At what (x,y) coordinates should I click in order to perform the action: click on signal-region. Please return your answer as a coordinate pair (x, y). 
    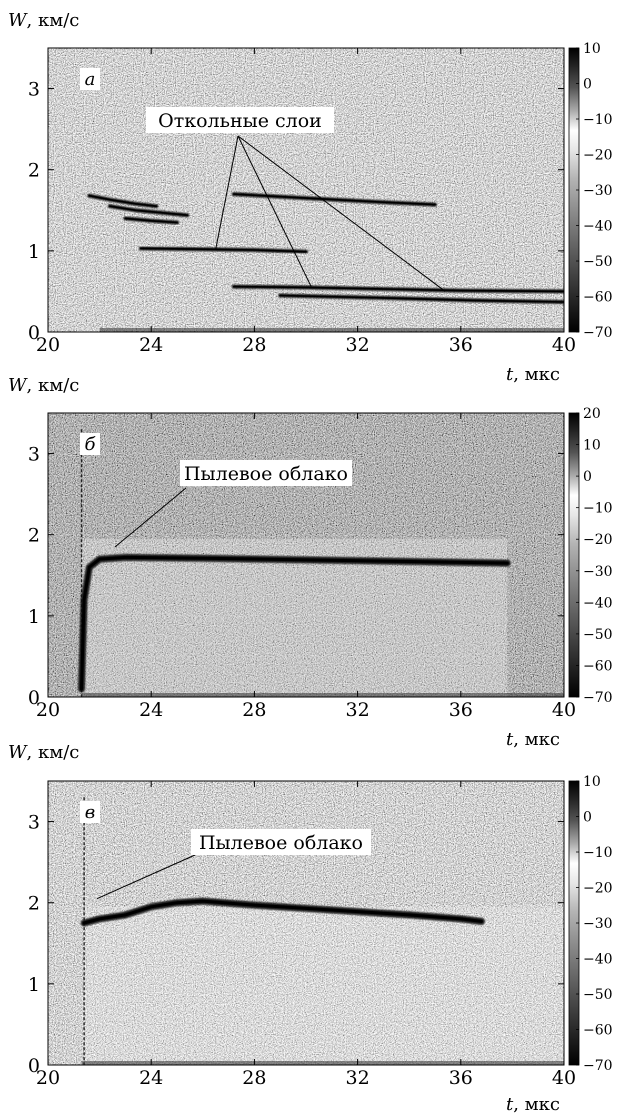
    Looking at the image, I should click on (324, 985).